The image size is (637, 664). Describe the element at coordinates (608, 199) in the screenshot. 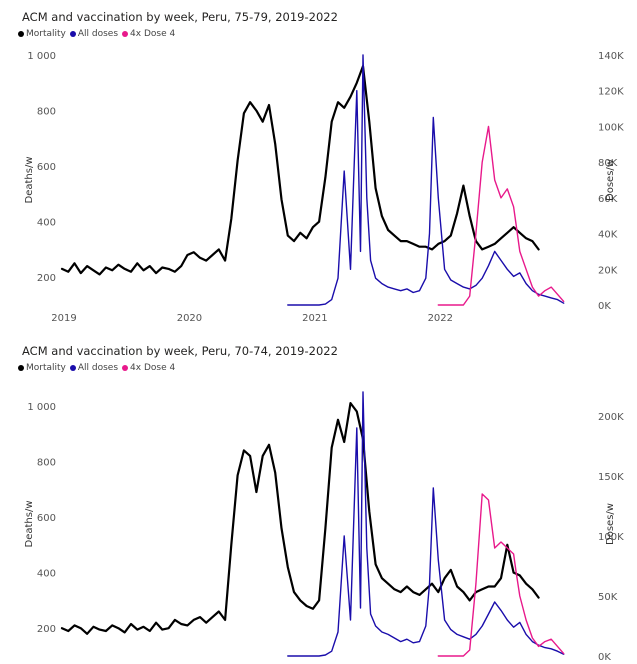

I see `y2-tick-label: 60K` at that location.